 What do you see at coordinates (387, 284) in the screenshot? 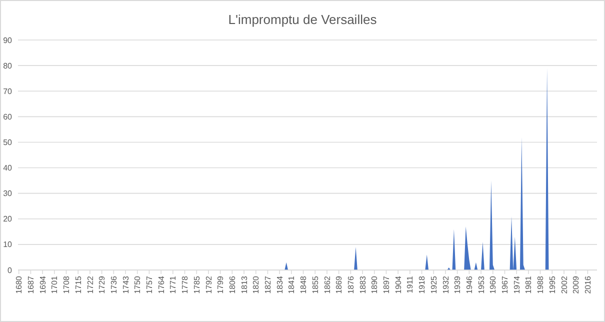
I see `x-tick-label: 1897` at bounding box center [387, 284].